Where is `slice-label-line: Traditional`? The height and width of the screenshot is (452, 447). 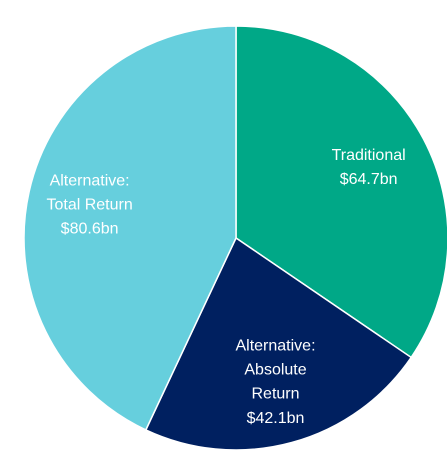 slice-label-line: Traditional is located at coordinates (369, 155).